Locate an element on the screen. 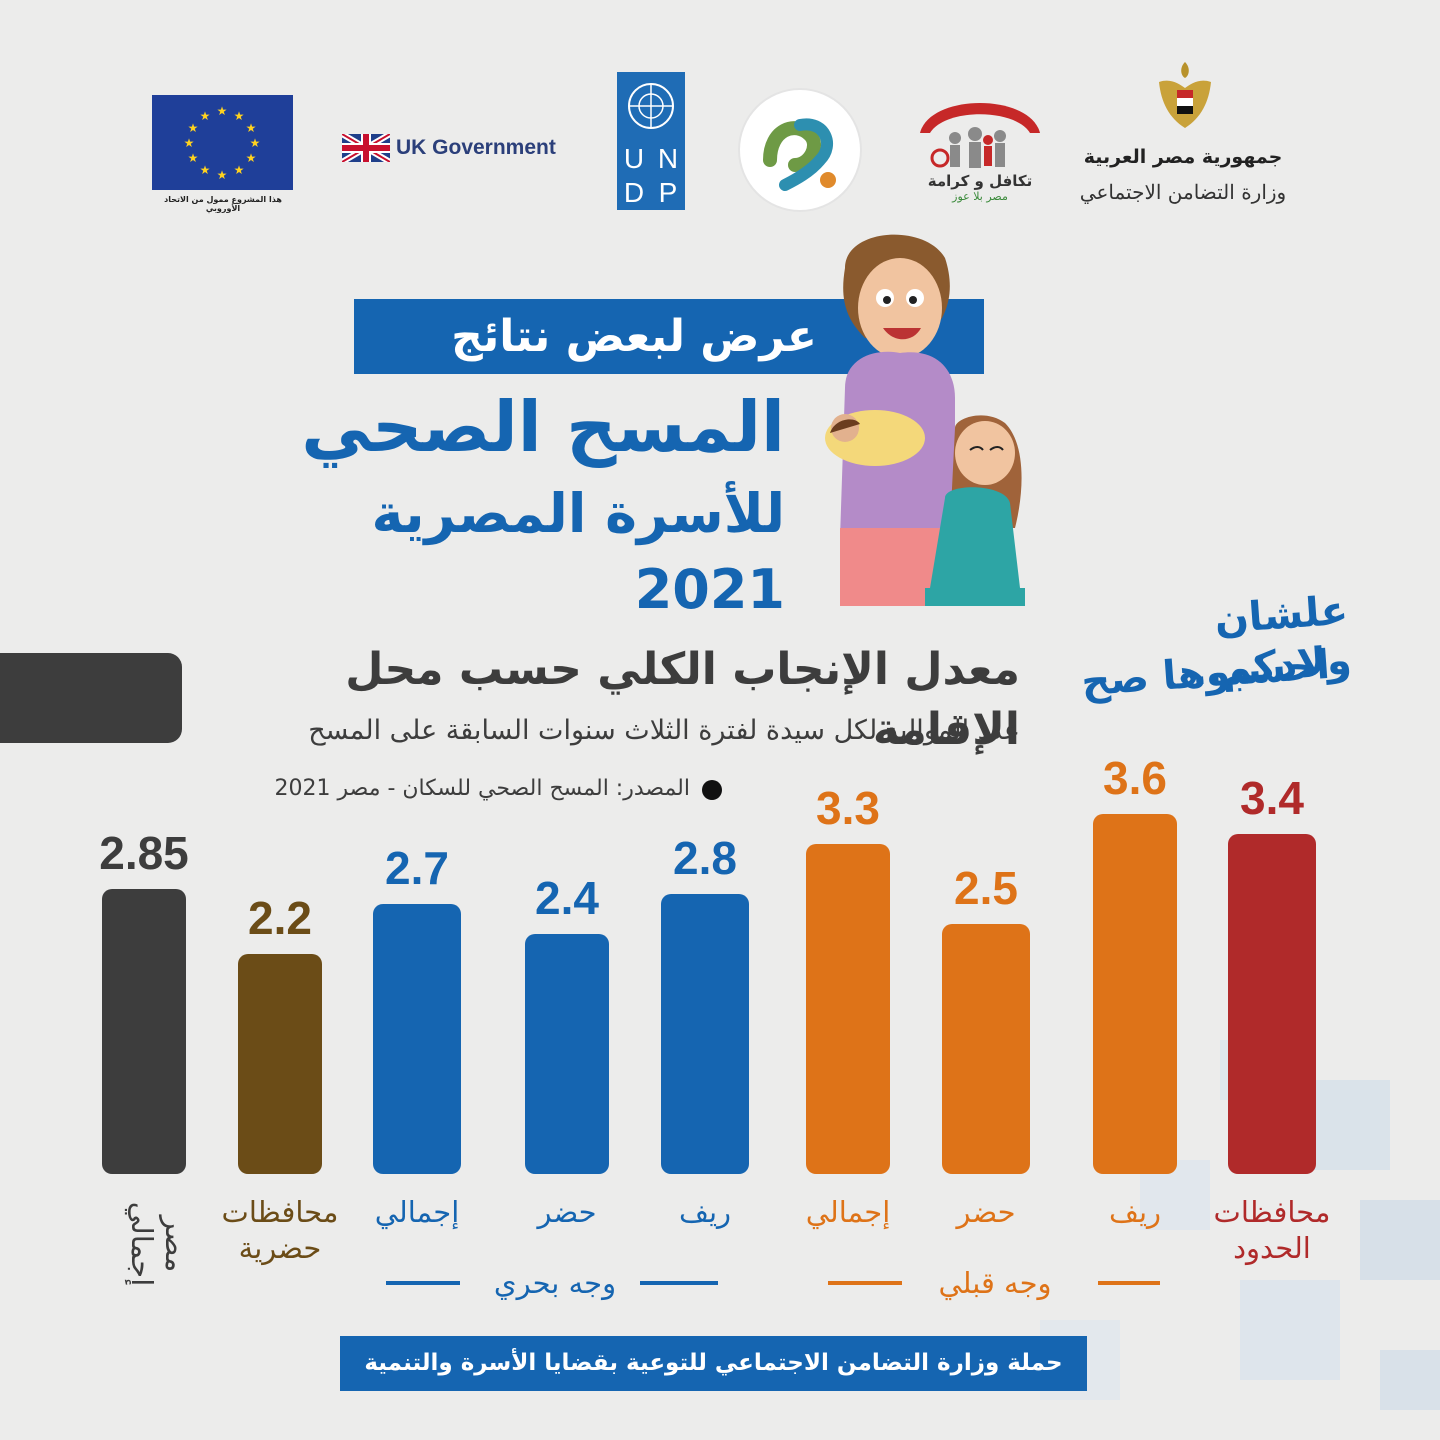 This screenshot has height=1440, width=1440. takaful-karama-logo: تكافل و كرامة مصر بلا عوز is located at coordinates (980, 148).